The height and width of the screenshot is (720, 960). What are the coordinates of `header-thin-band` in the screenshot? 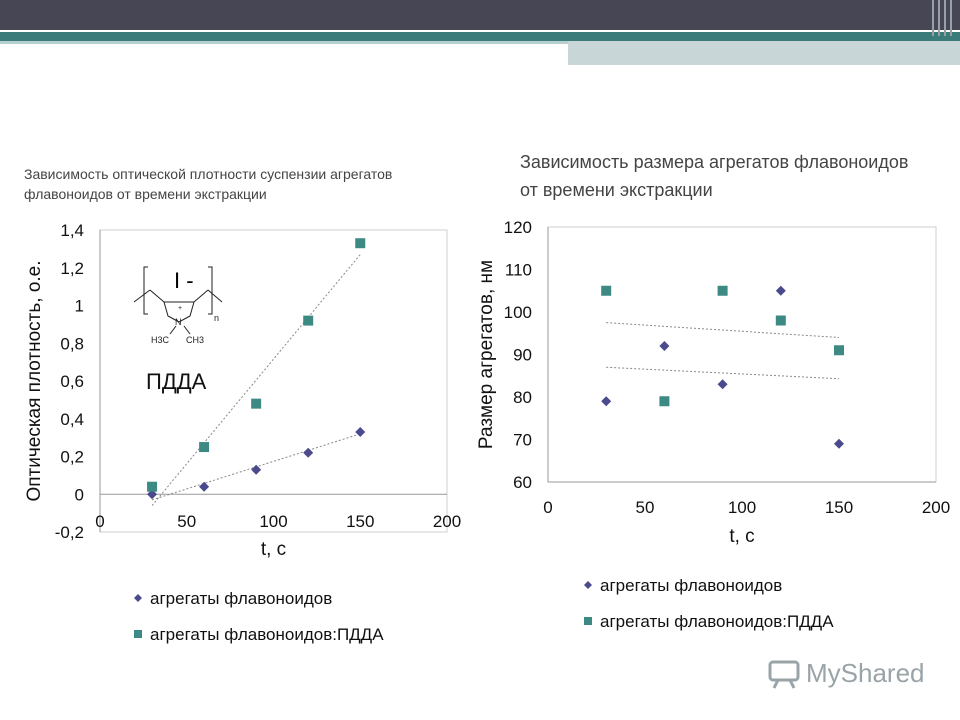 It's located at (284, 42).